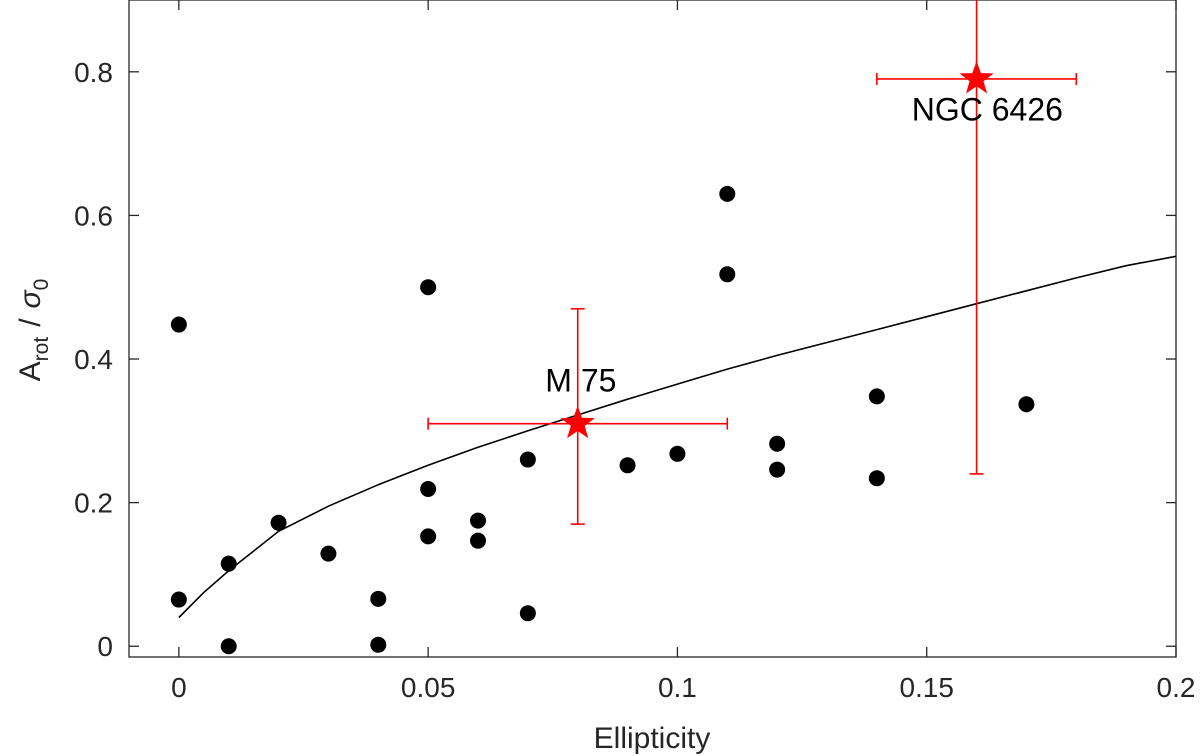 The height and width of the screenshot is (756, 1200). What do you see at coordinates (652, 738) in the screenshot?
I see `x-axis-title: Ellipticity` at bounding box center [652, 738].